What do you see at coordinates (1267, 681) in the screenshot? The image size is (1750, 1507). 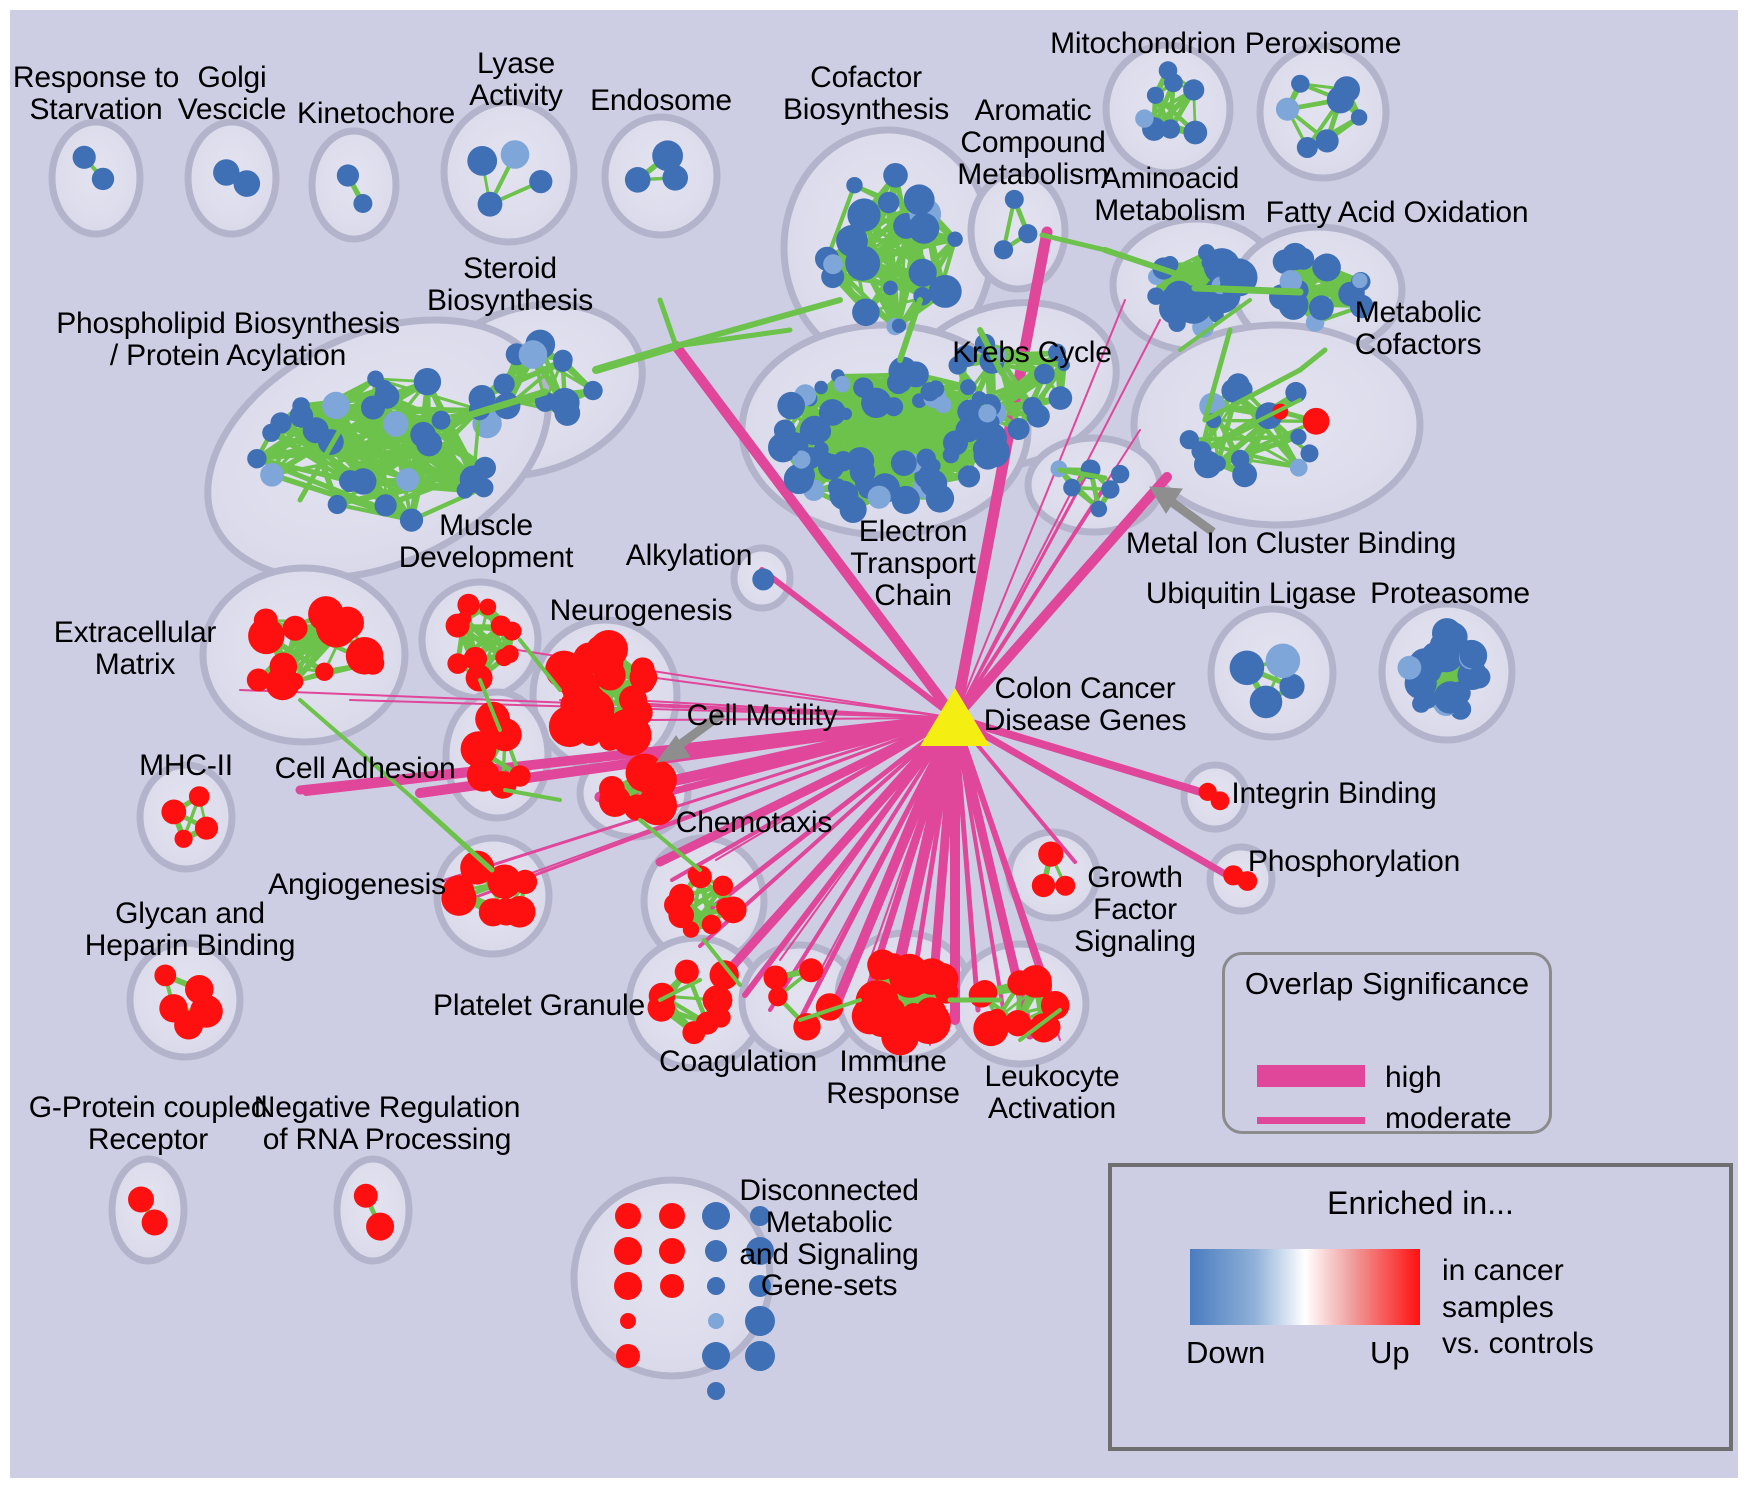 I see `cluster-ubiquitin-ligase` at bounding box center [1267, 681].